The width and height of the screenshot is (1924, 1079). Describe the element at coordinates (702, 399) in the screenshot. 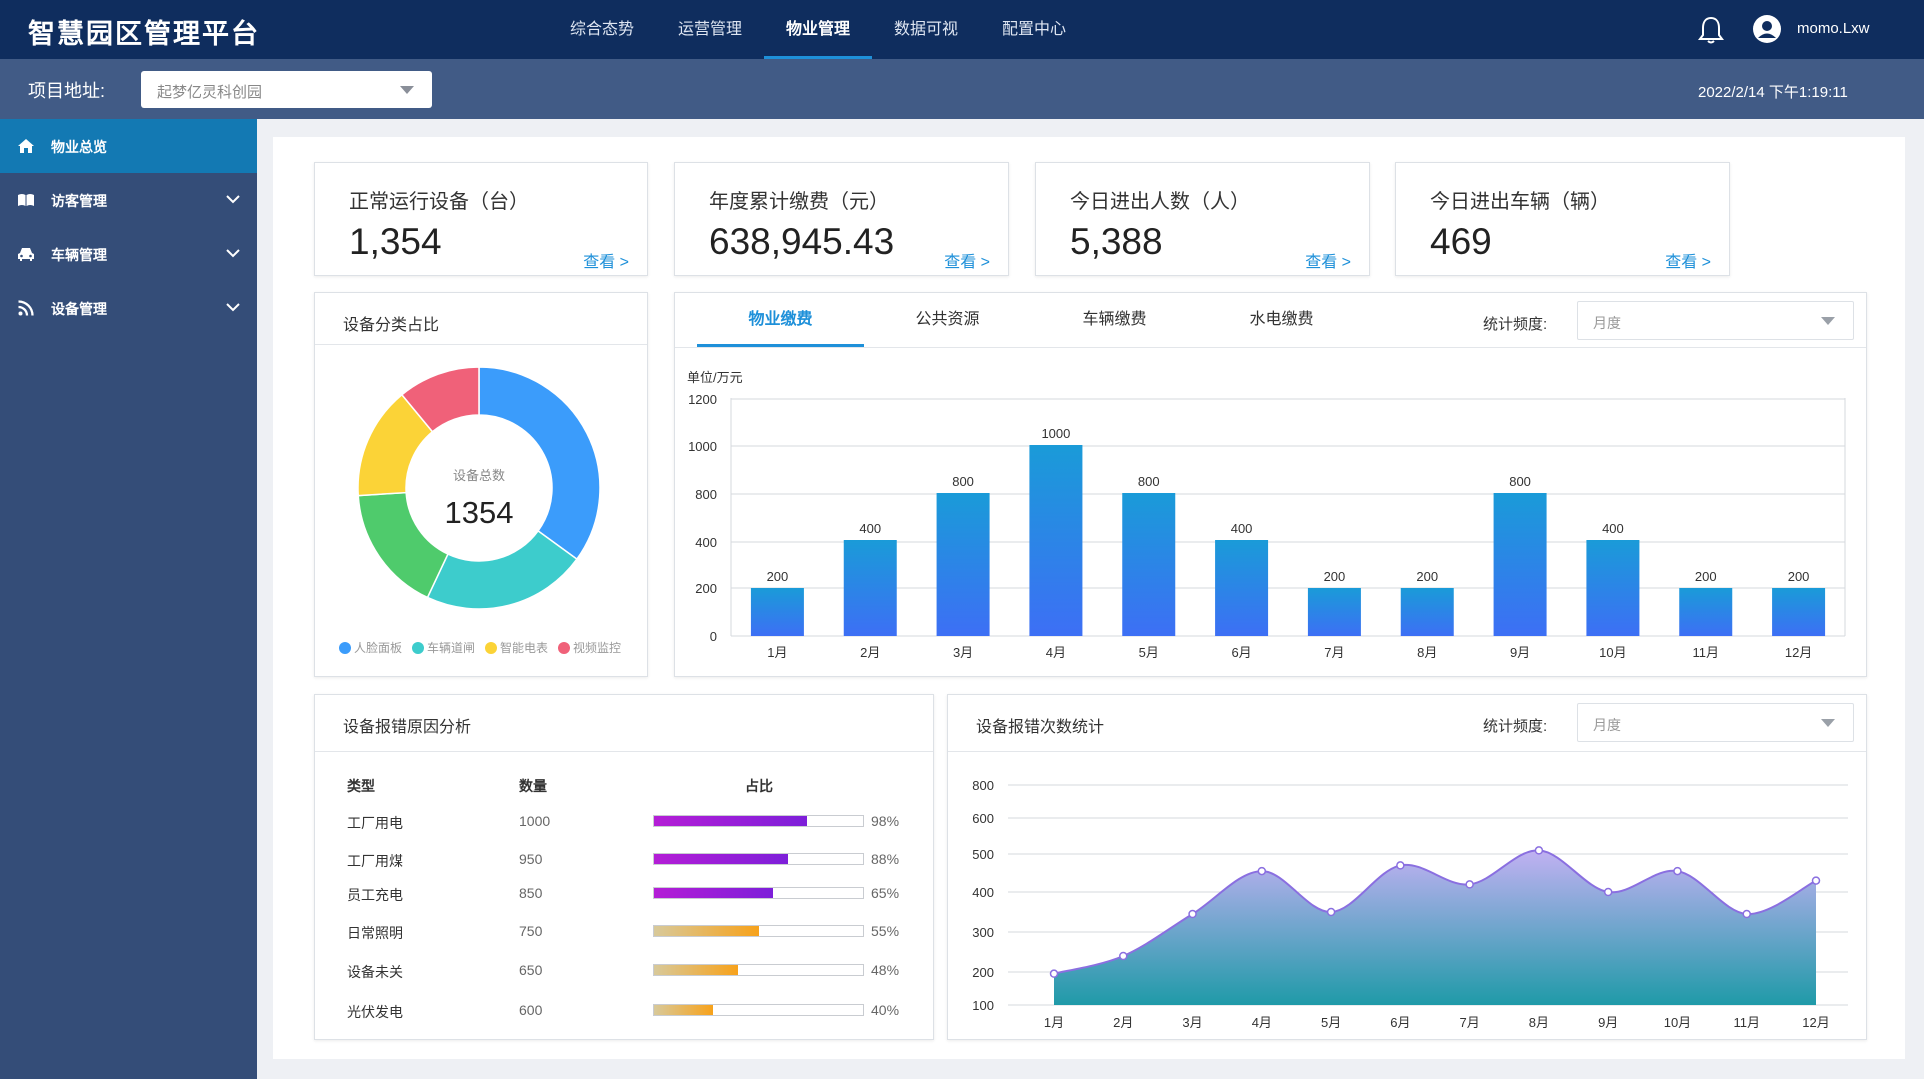

I see `y-tick-label: 1200` at that location.